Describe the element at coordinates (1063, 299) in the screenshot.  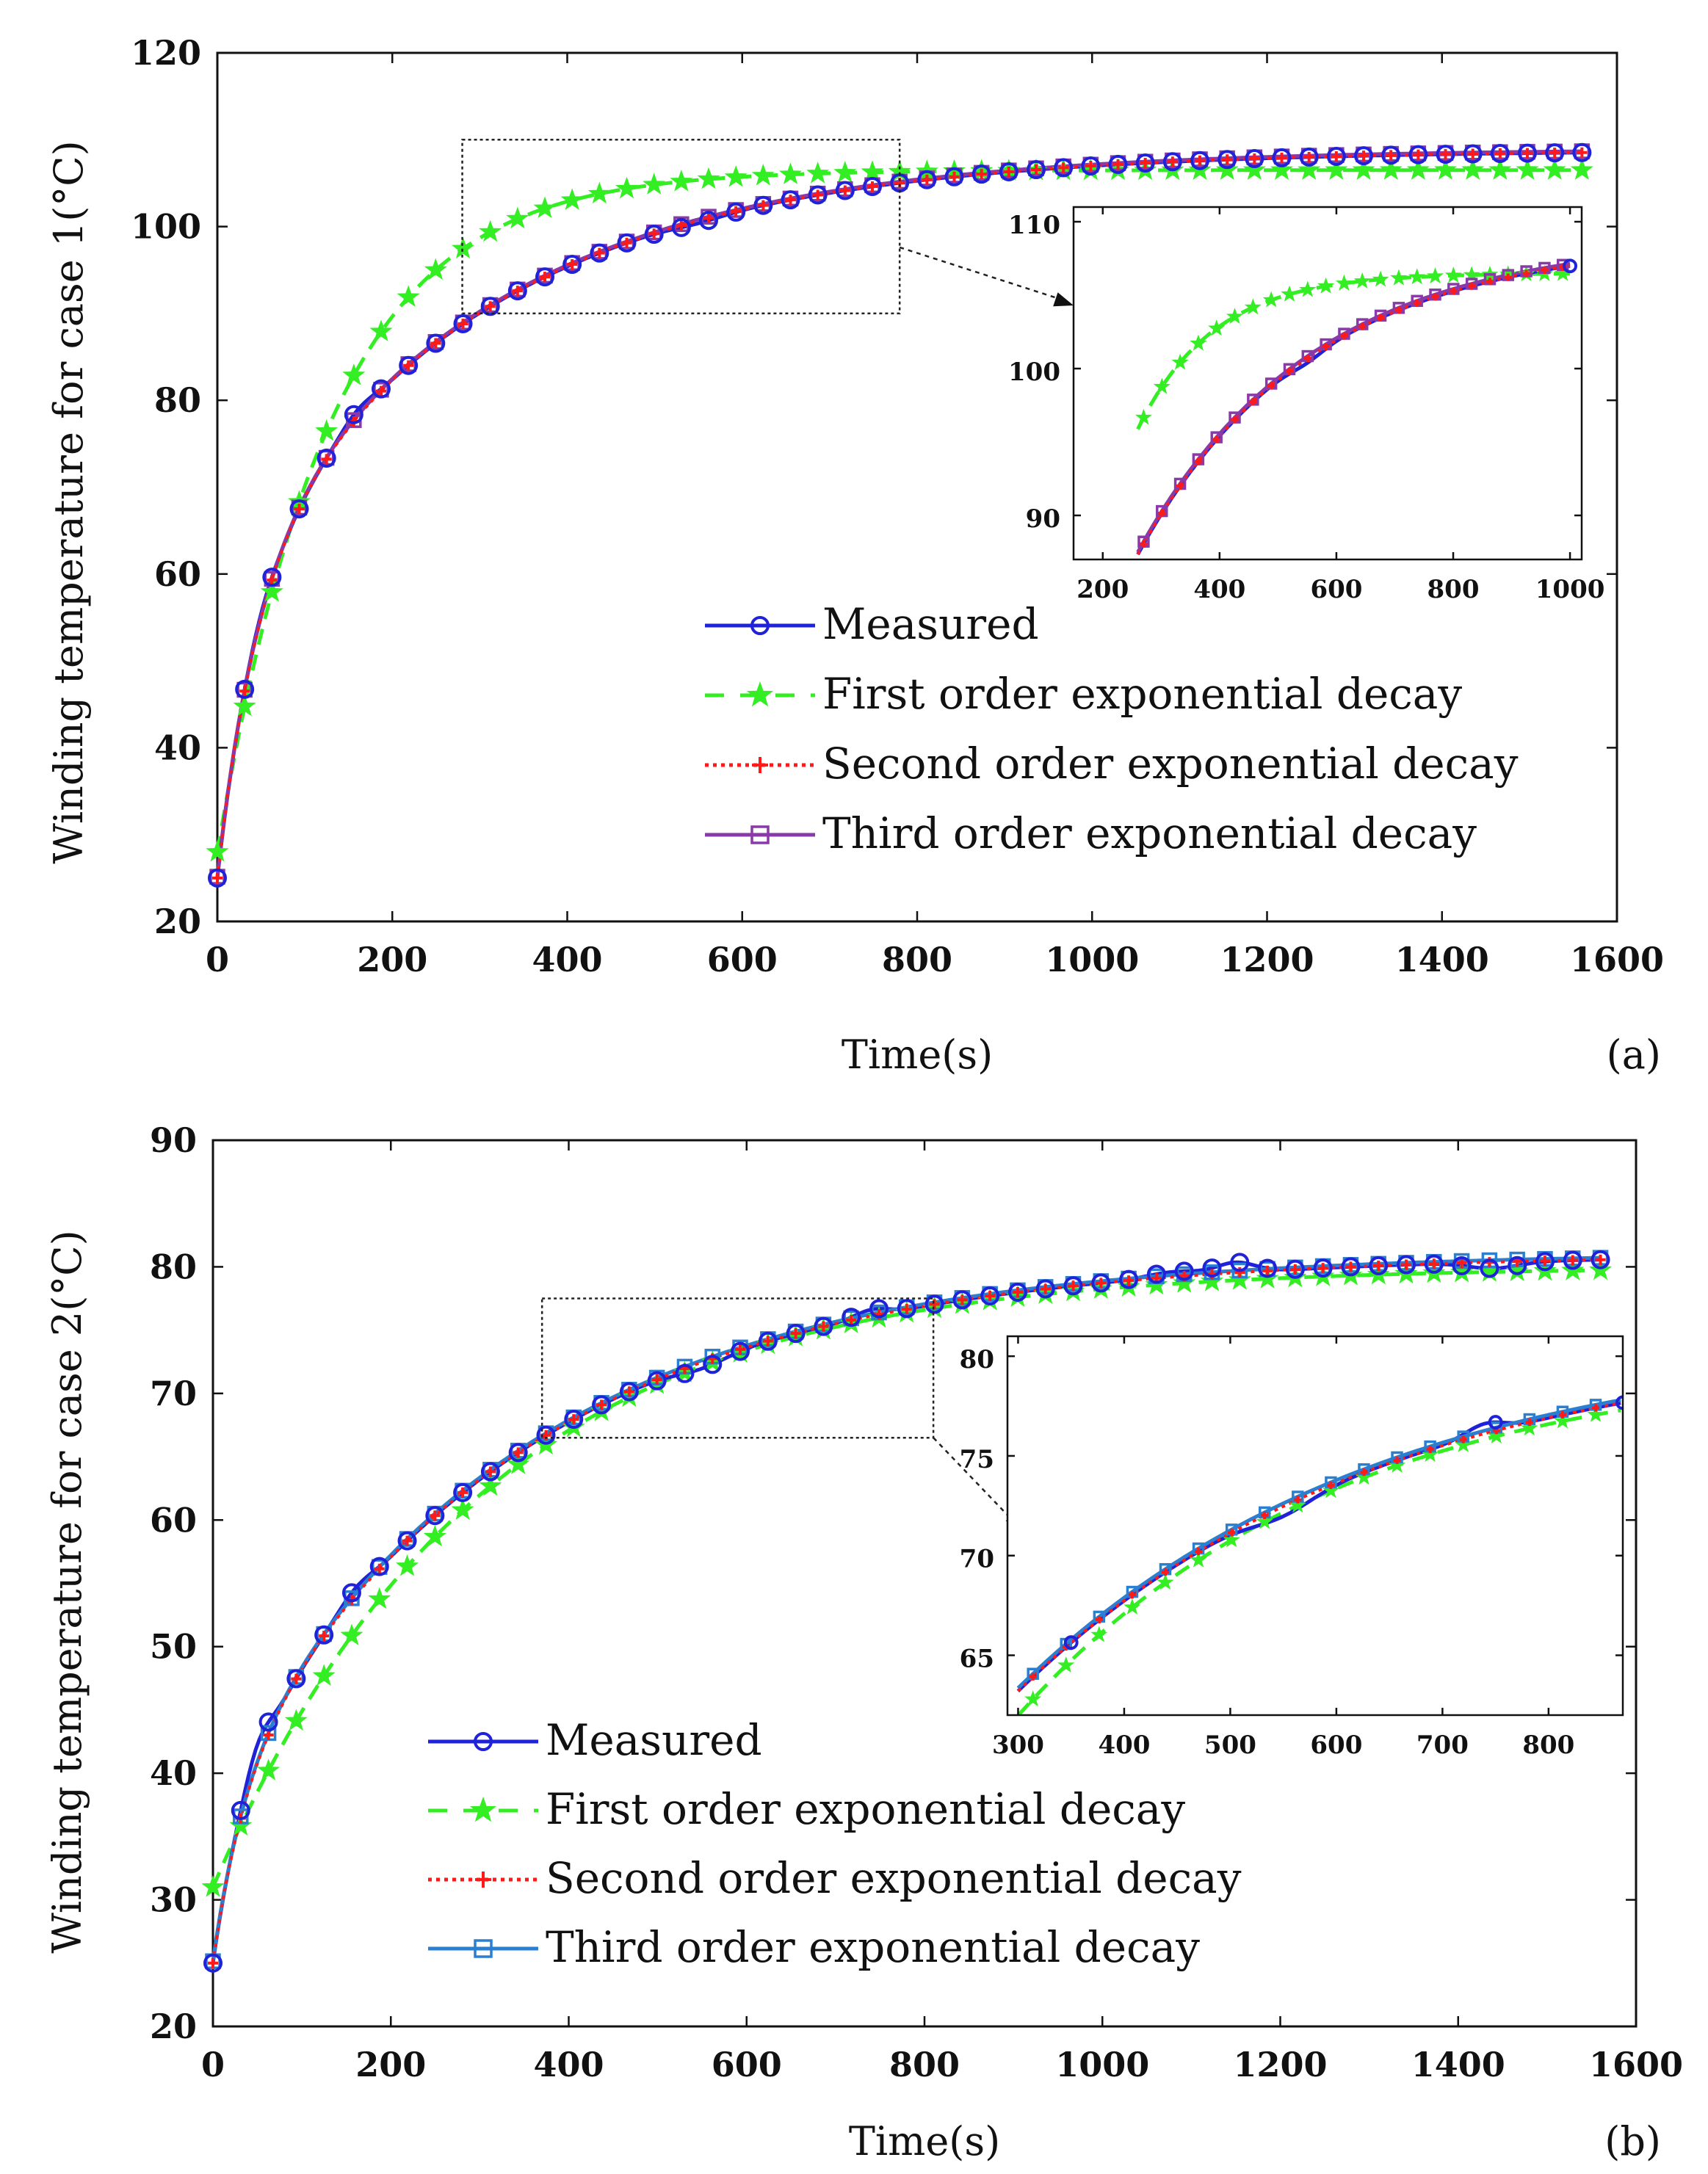
I see `chart-a-zoom-arrowhead` at that location.